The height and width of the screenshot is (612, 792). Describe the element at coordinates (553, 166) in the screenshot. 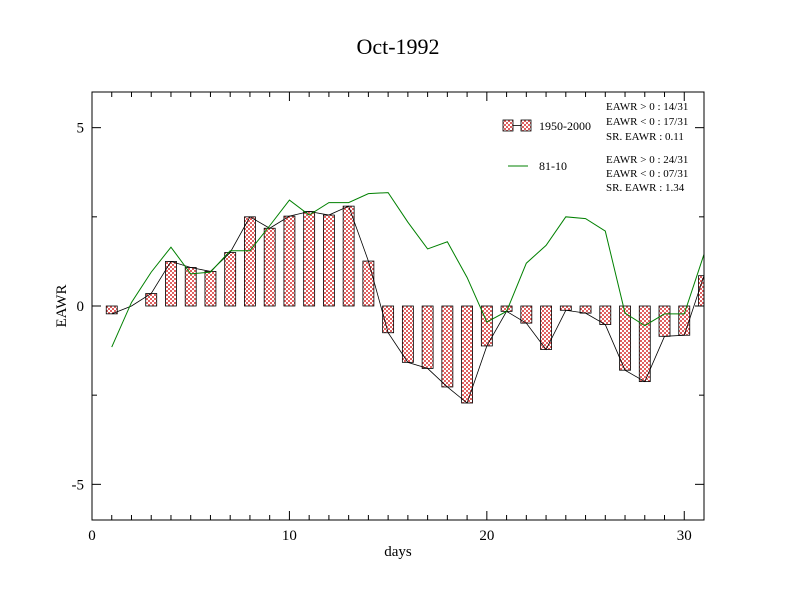

I see `legend-label-81-10: 81-10` at that location.